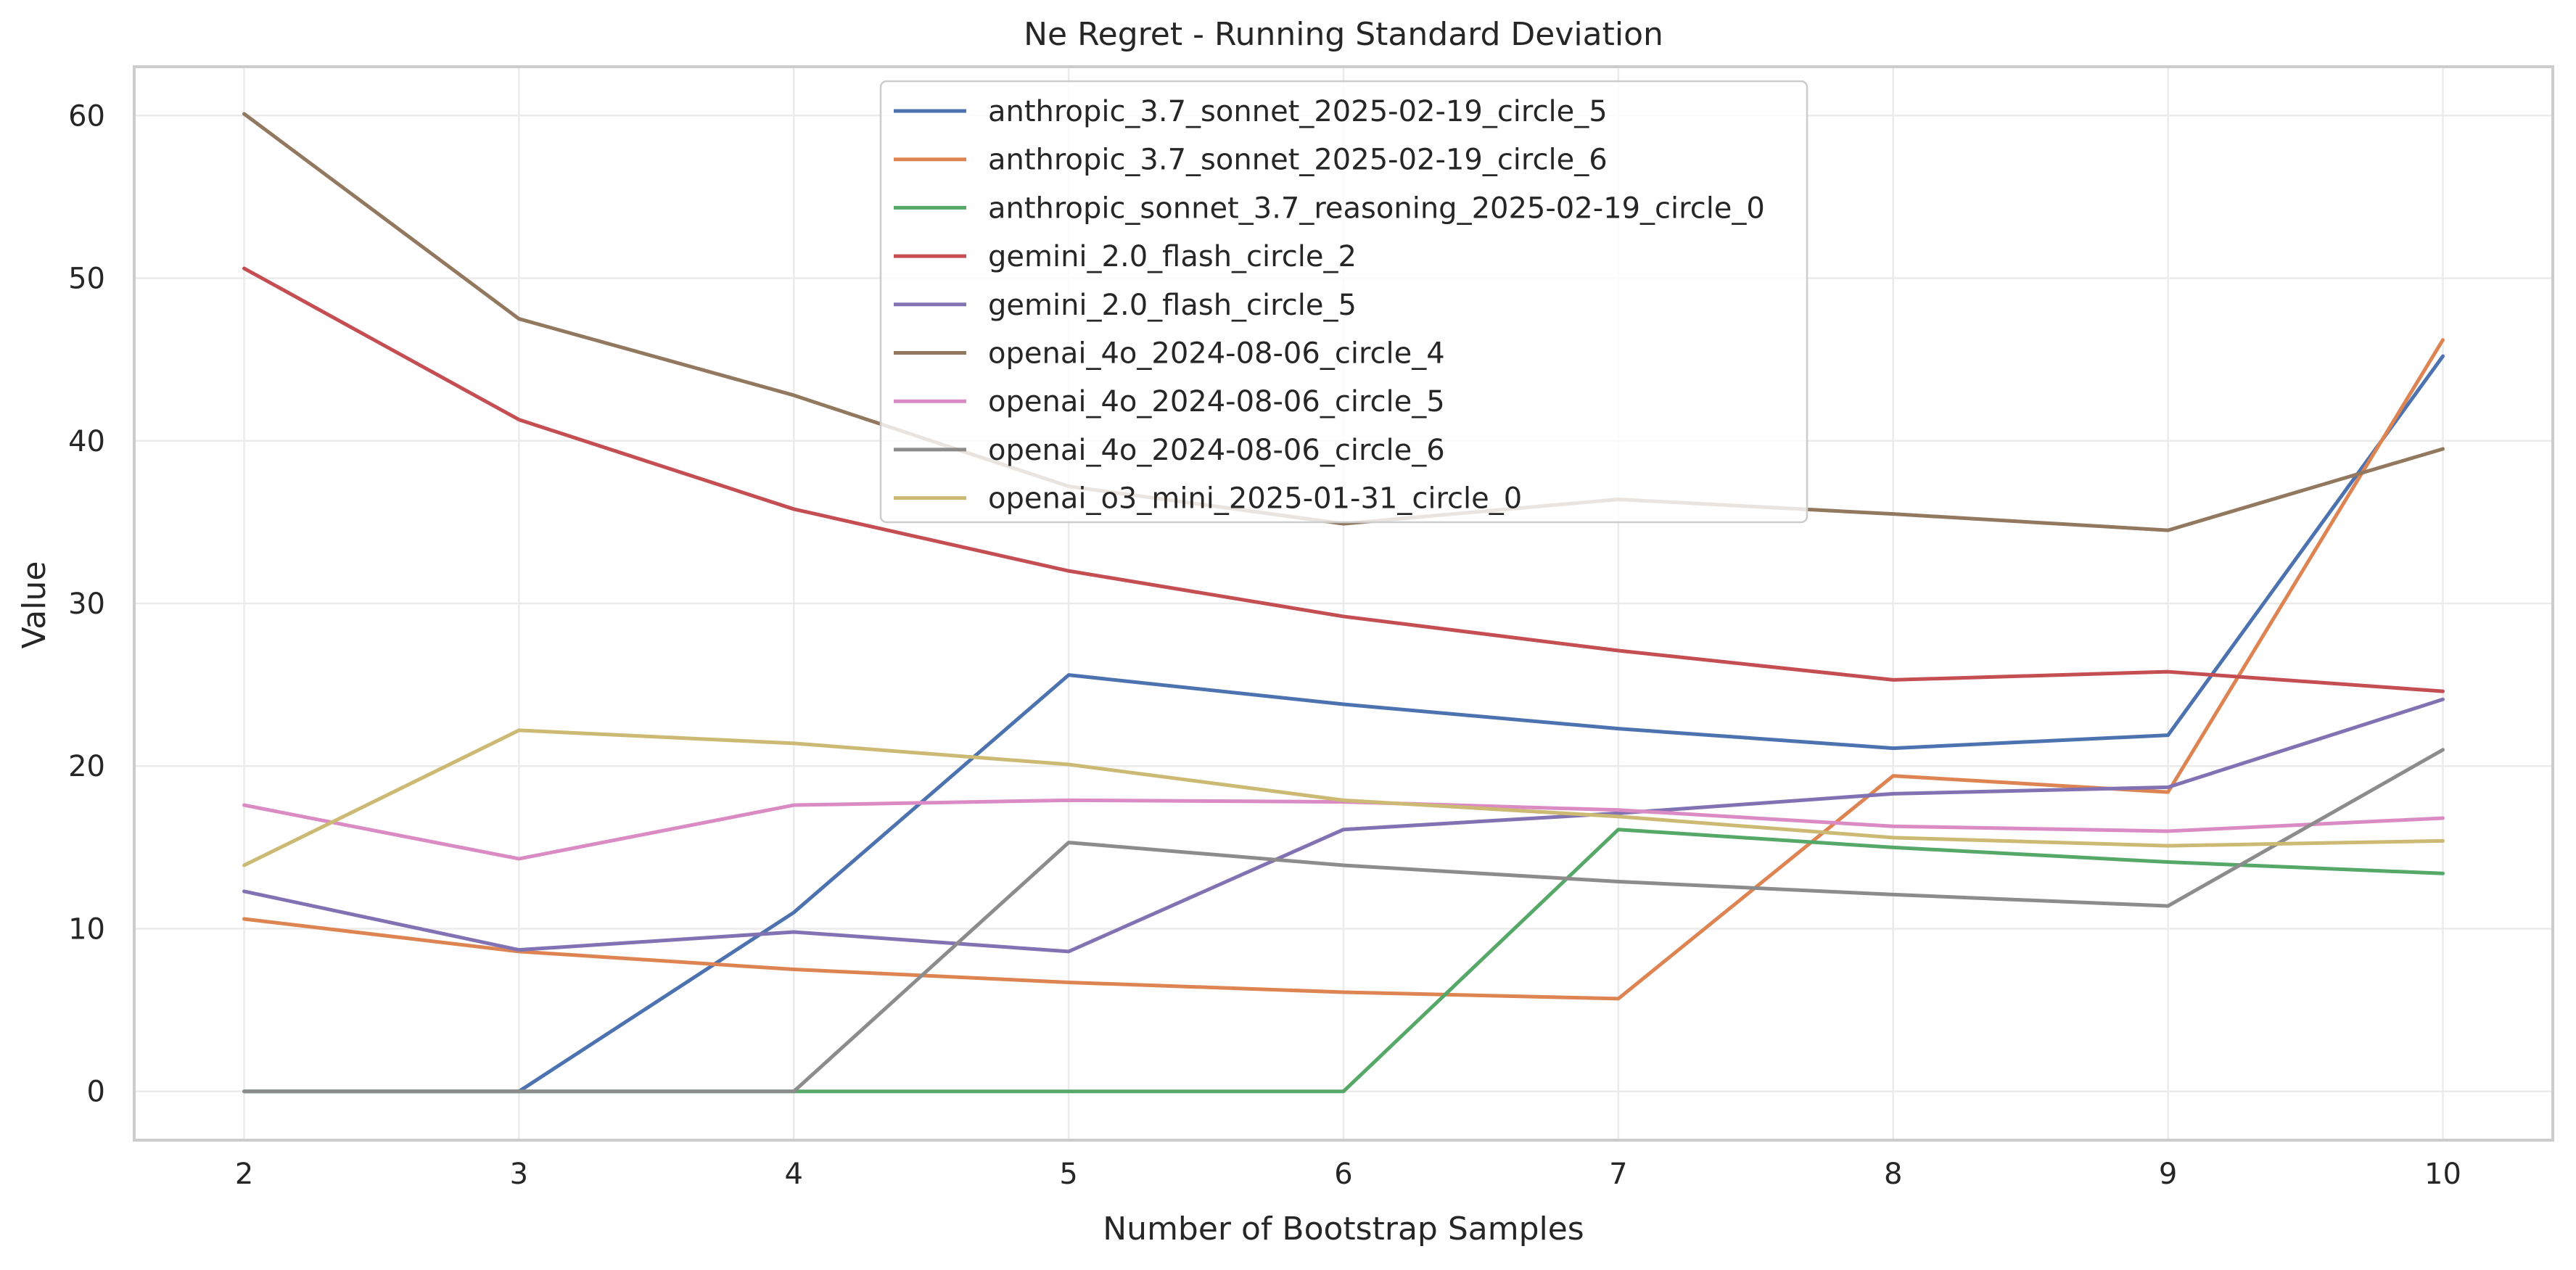 This screenshot has width=2576, height=1270. I want to click on y-tick-label: 10, so click(86, 929).